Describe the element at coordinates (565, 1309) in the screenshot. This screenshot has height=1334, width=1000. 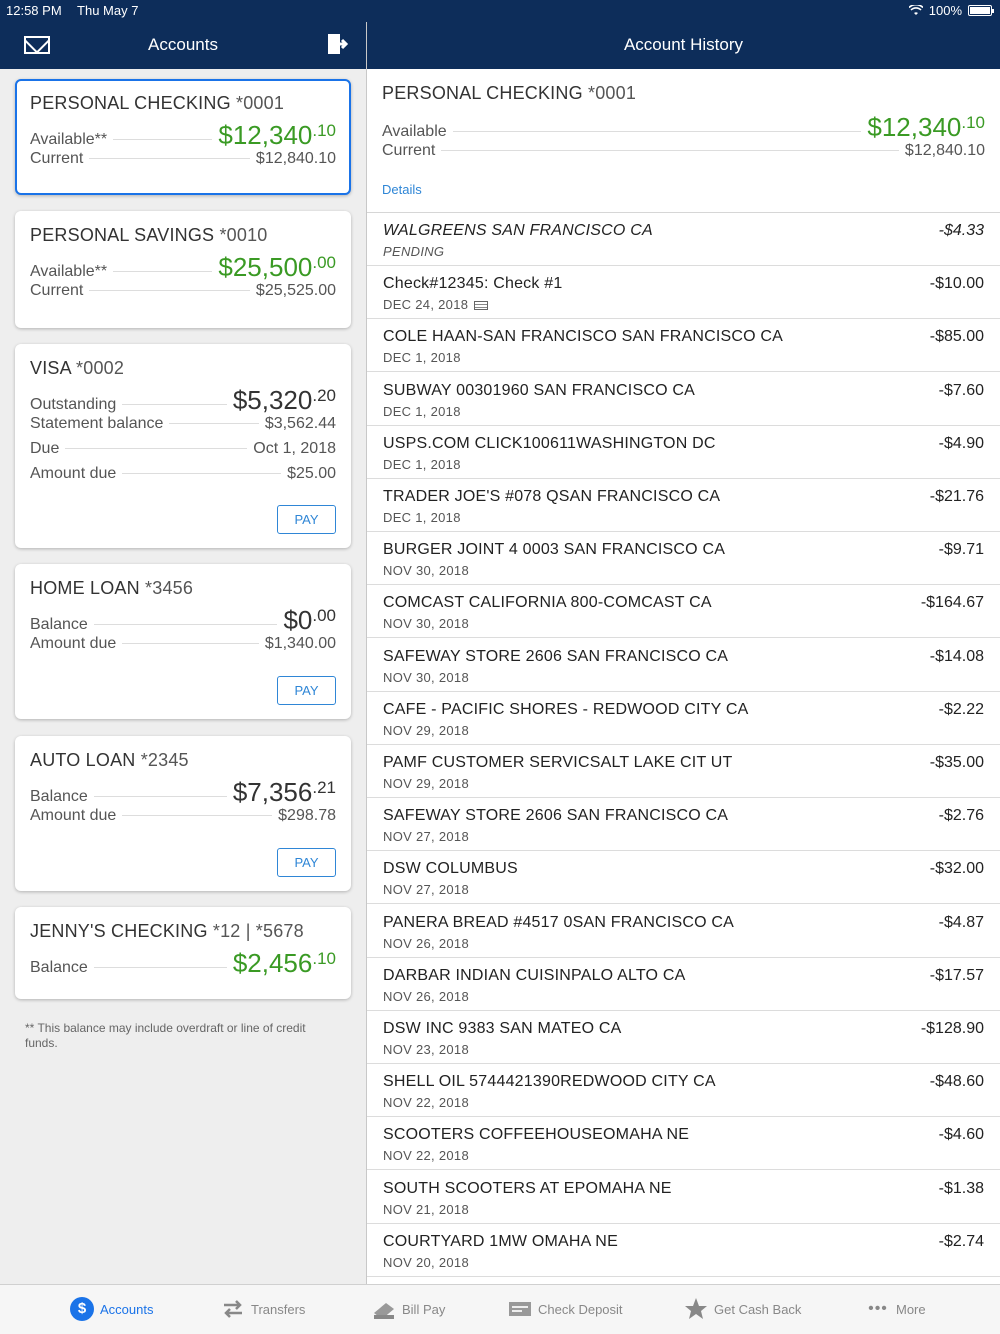
I see `tab-check-deposit: Check Deposit` at that location.